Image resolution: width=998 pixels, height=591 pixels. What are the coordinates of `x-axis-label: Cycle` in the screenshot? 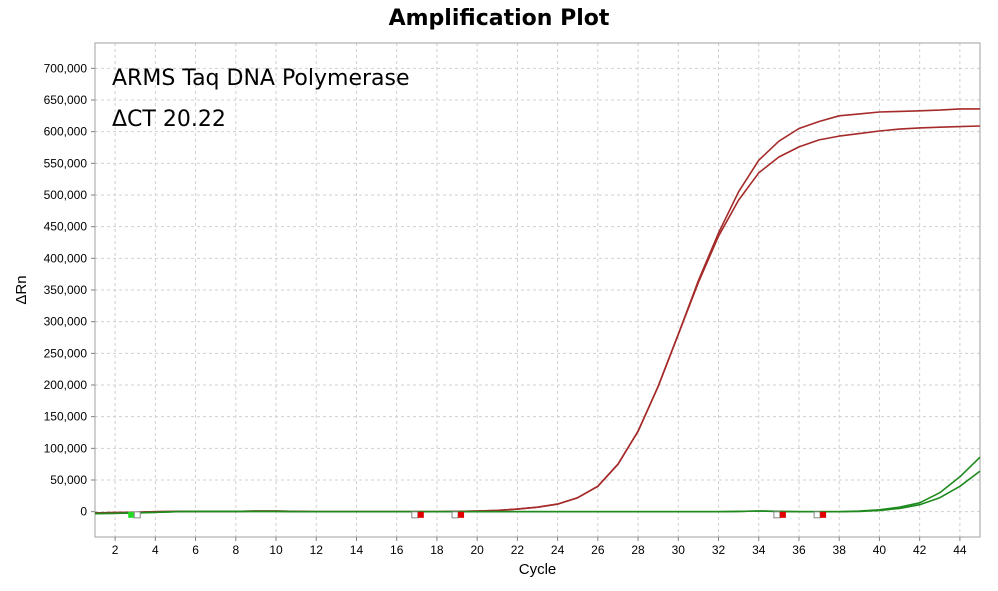 It's located at (538, 569).